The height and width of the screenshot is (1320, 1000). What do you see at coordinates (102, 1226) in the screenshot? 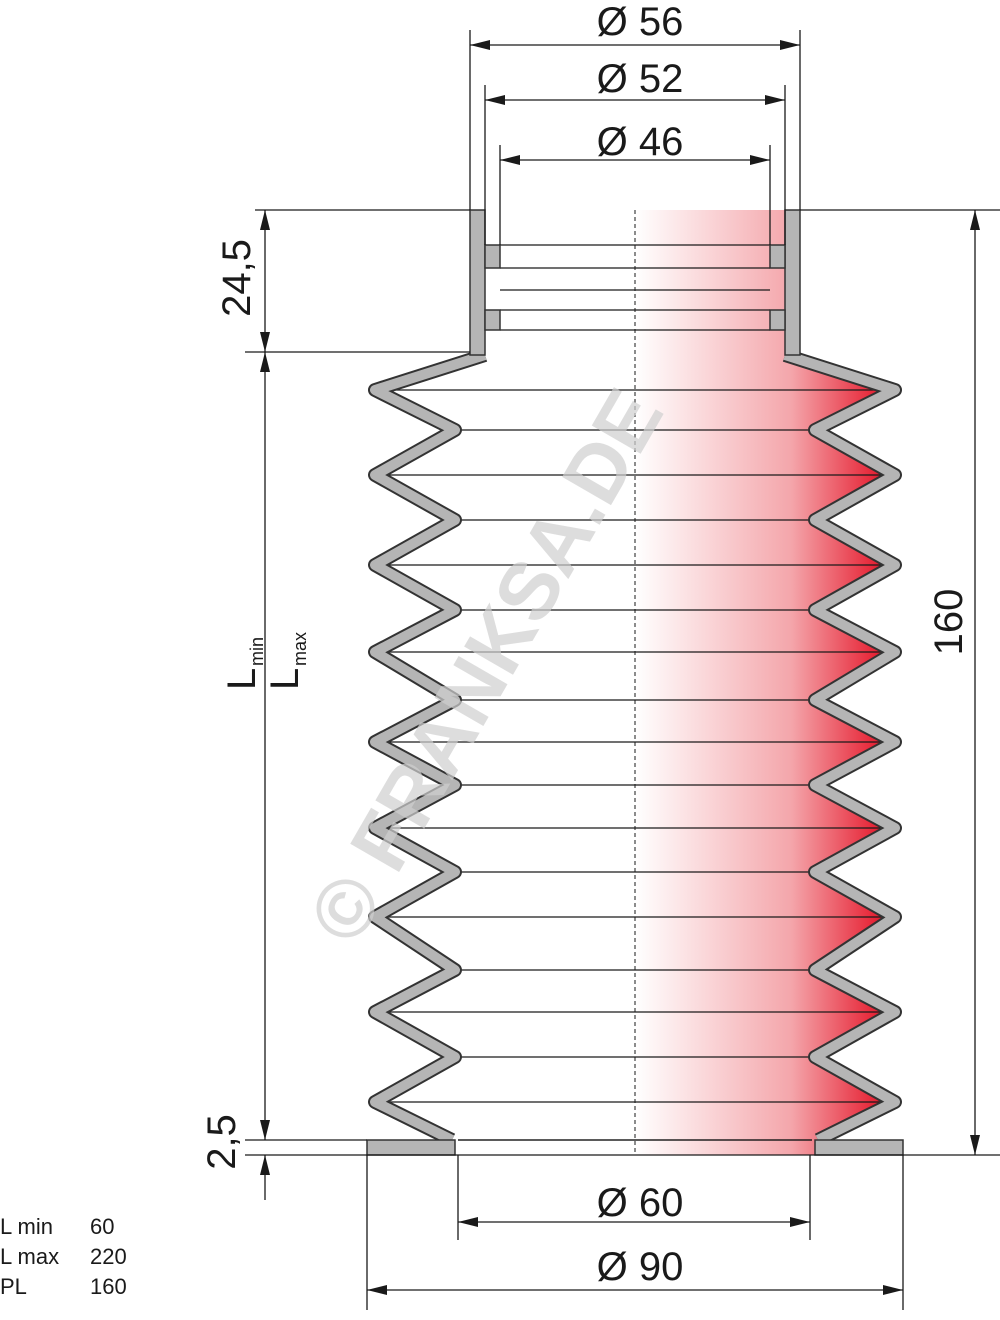
I see `spec-value: 60` at bounding box center [102, 1226].